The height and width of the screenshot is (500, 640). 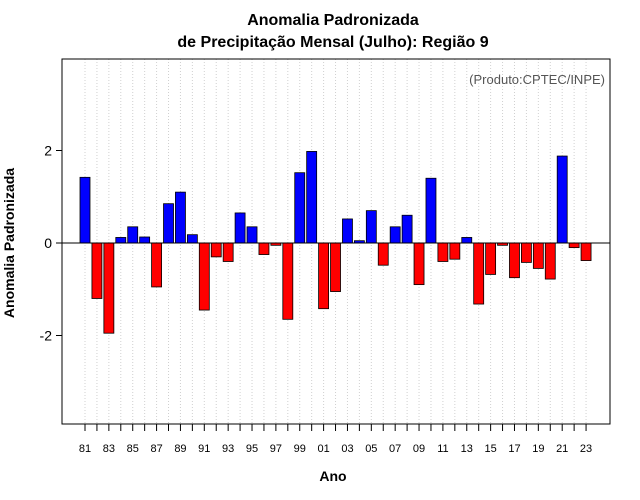 I want to click on x-tick-label: 11, so click(x=442, y=449).